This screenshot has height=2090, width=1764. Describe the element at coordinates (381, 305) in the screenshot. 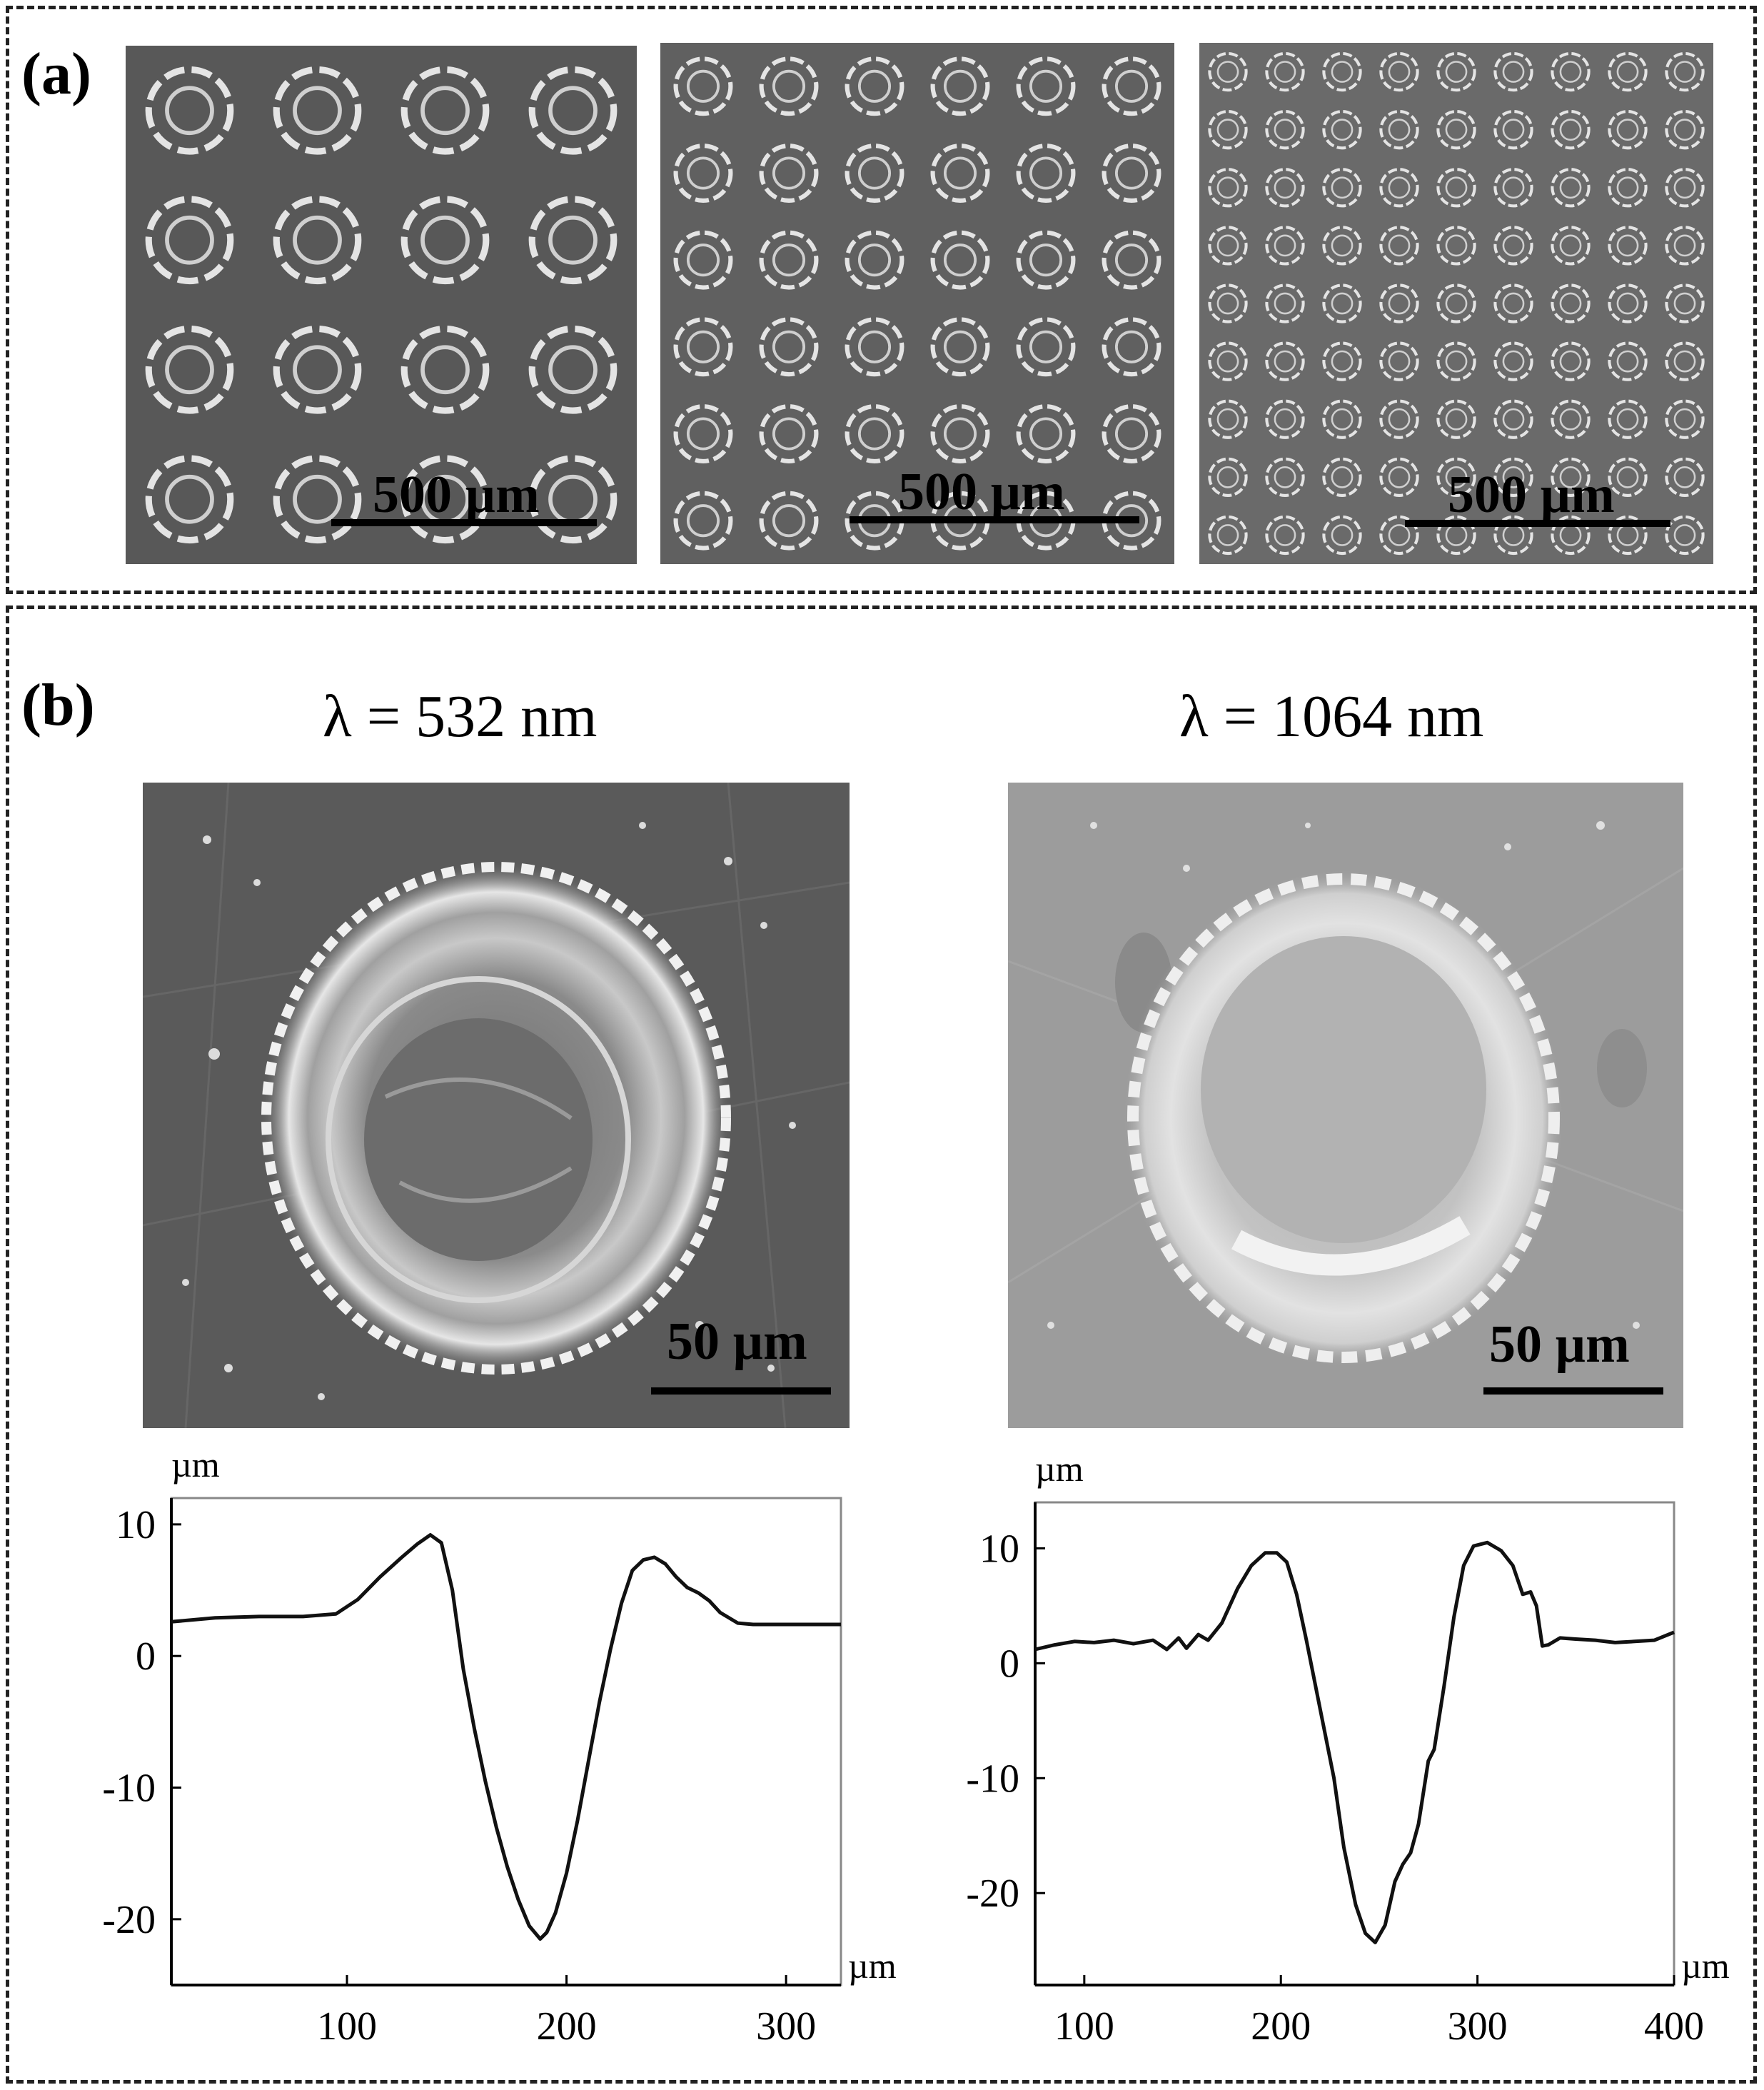

I see `sem-array-sparse-dimples` at that location.